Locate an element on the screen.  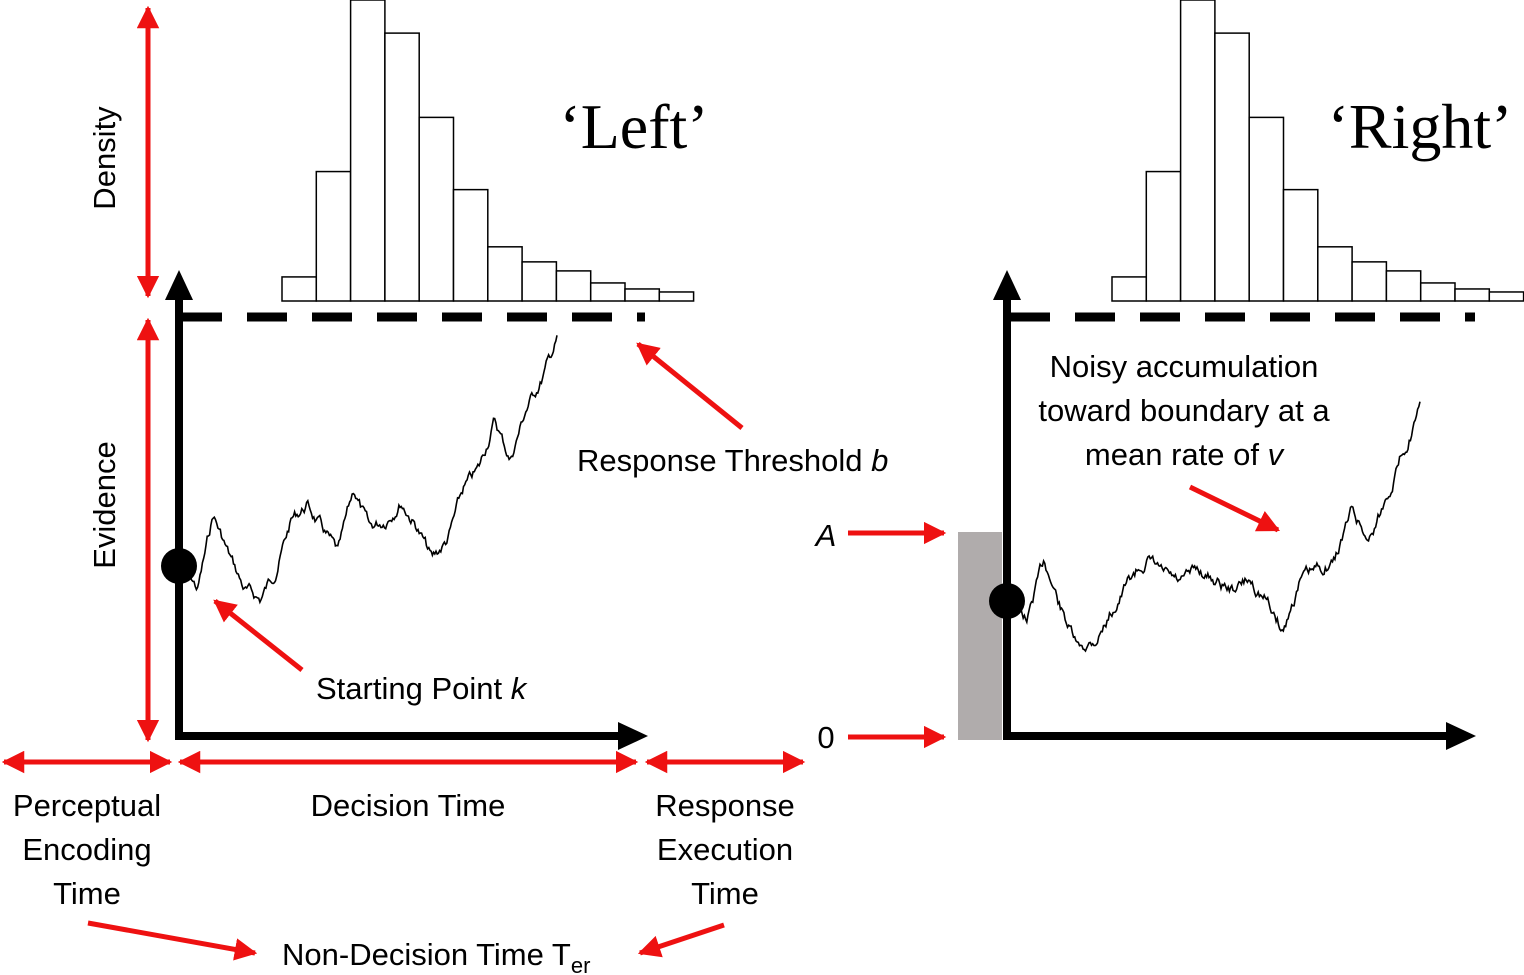
left-starting-point-dot is located at coordinates (179, 566).